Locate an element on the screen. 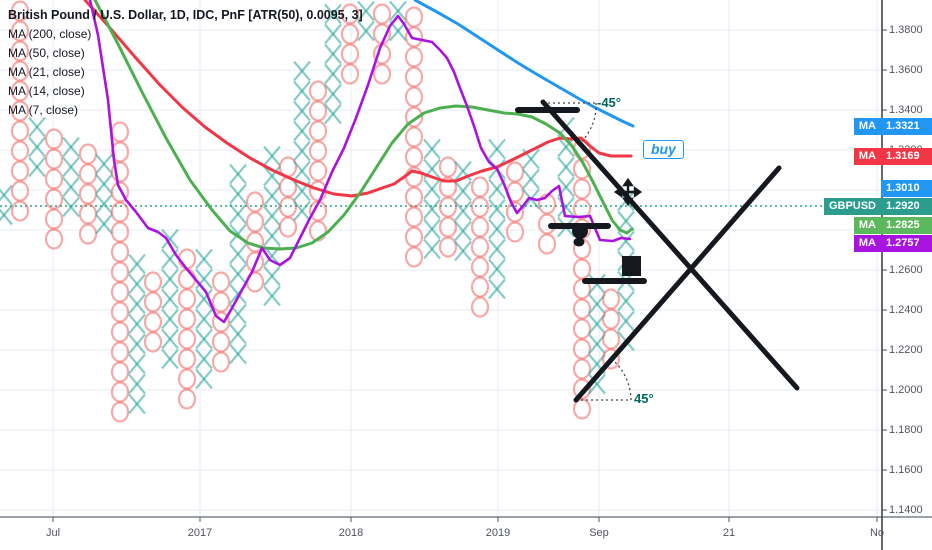 The width and height of the screenshot is (932, 550). marker-square is located at coordinates (631, 266).